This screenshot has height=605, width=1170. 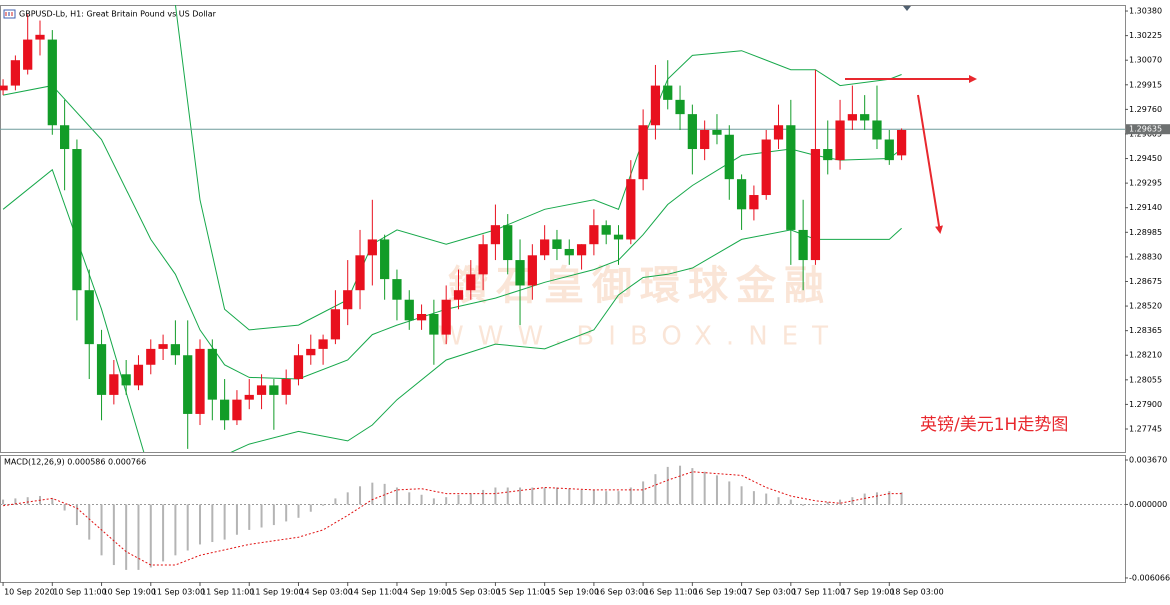 What do you see at coordinates (916, 592) in the screenshot?
I see `x-tick-label: 18 Sep 03:00` at bounding box center [916, 592].